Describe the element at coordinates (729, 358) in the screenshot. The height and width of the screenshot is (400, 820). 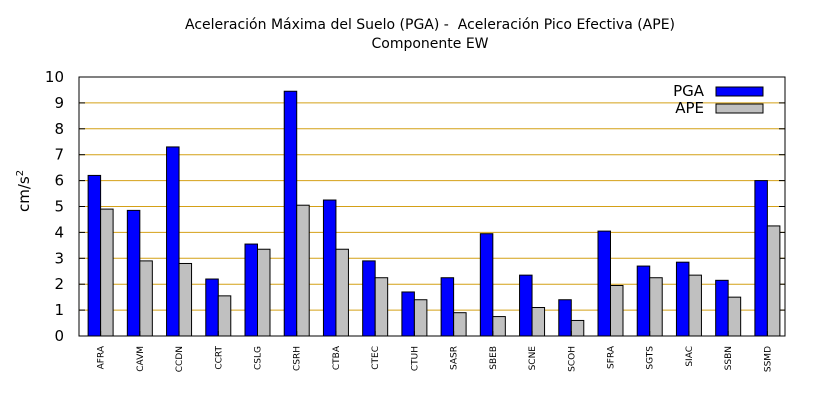
I see `x-tick-label: SSBN` at that location.